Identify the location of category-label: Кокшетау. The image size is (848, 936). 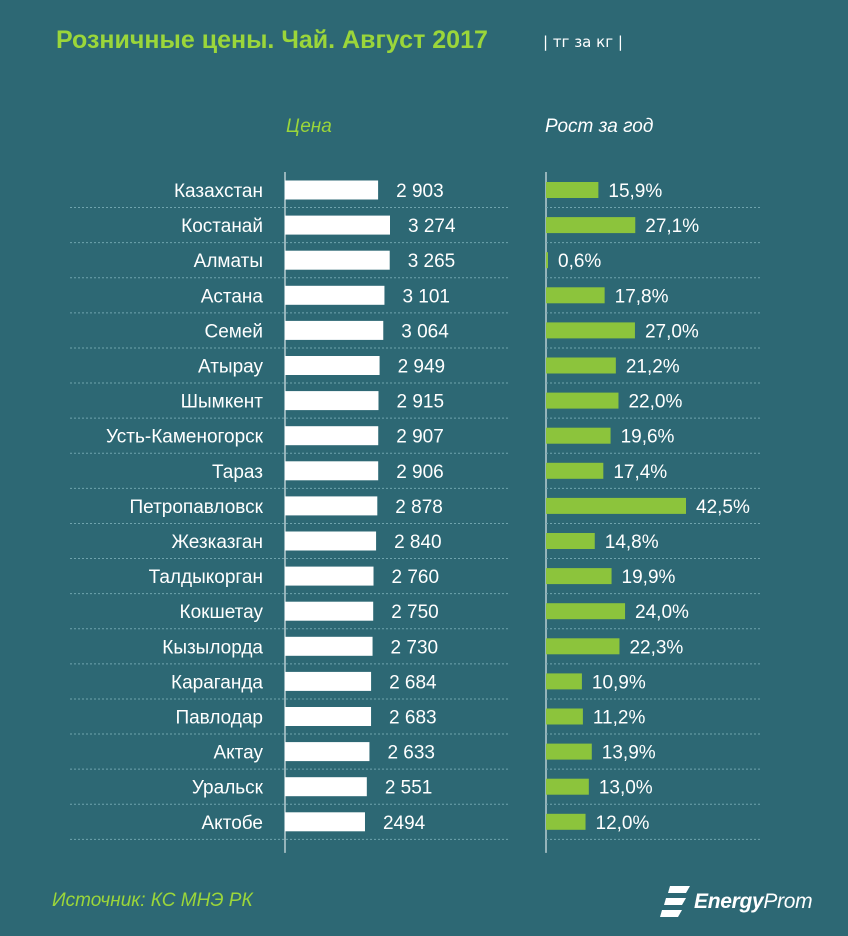
(222, 612).